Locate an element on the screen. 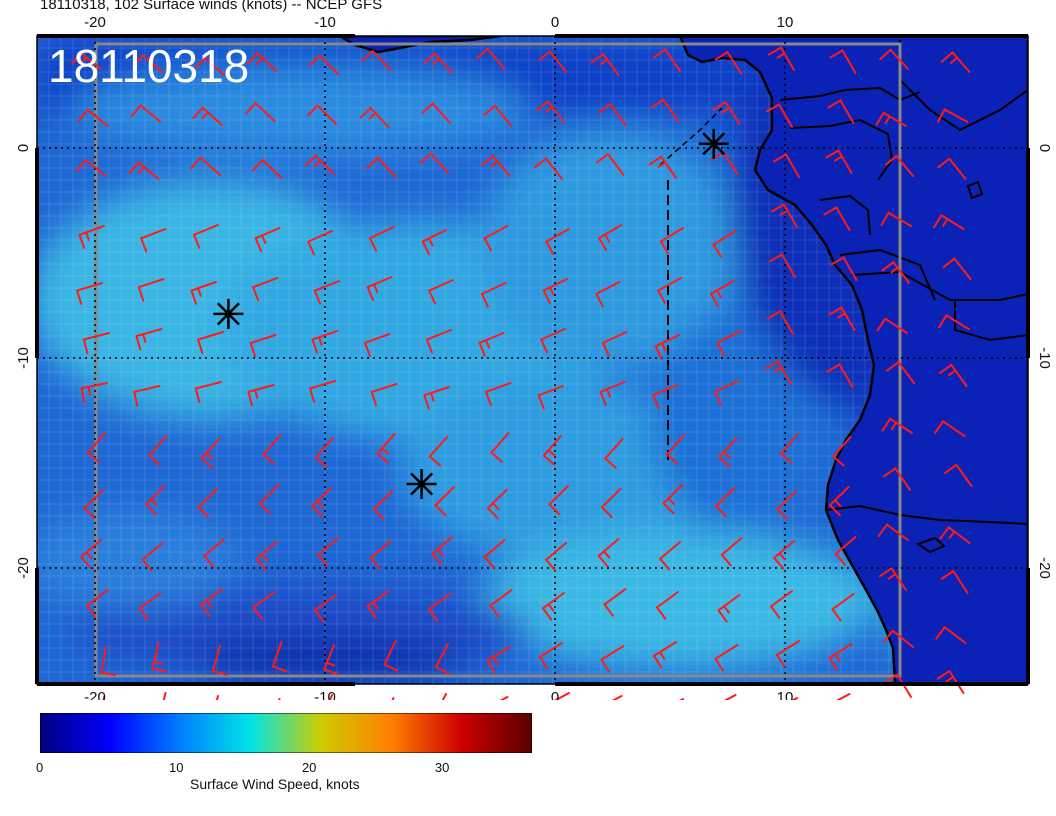 The width and height of the screenshot is (1056, 816). lat-tick-right: -10 is located at coordinates (1044, 358).